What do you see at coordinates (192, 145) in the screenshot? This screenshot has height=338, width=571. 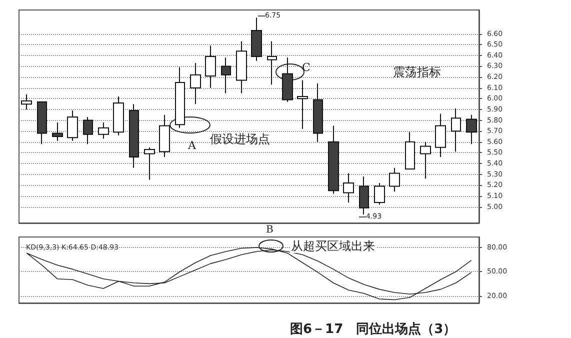 I see `annotation: A` at bounding box center [192, 145].